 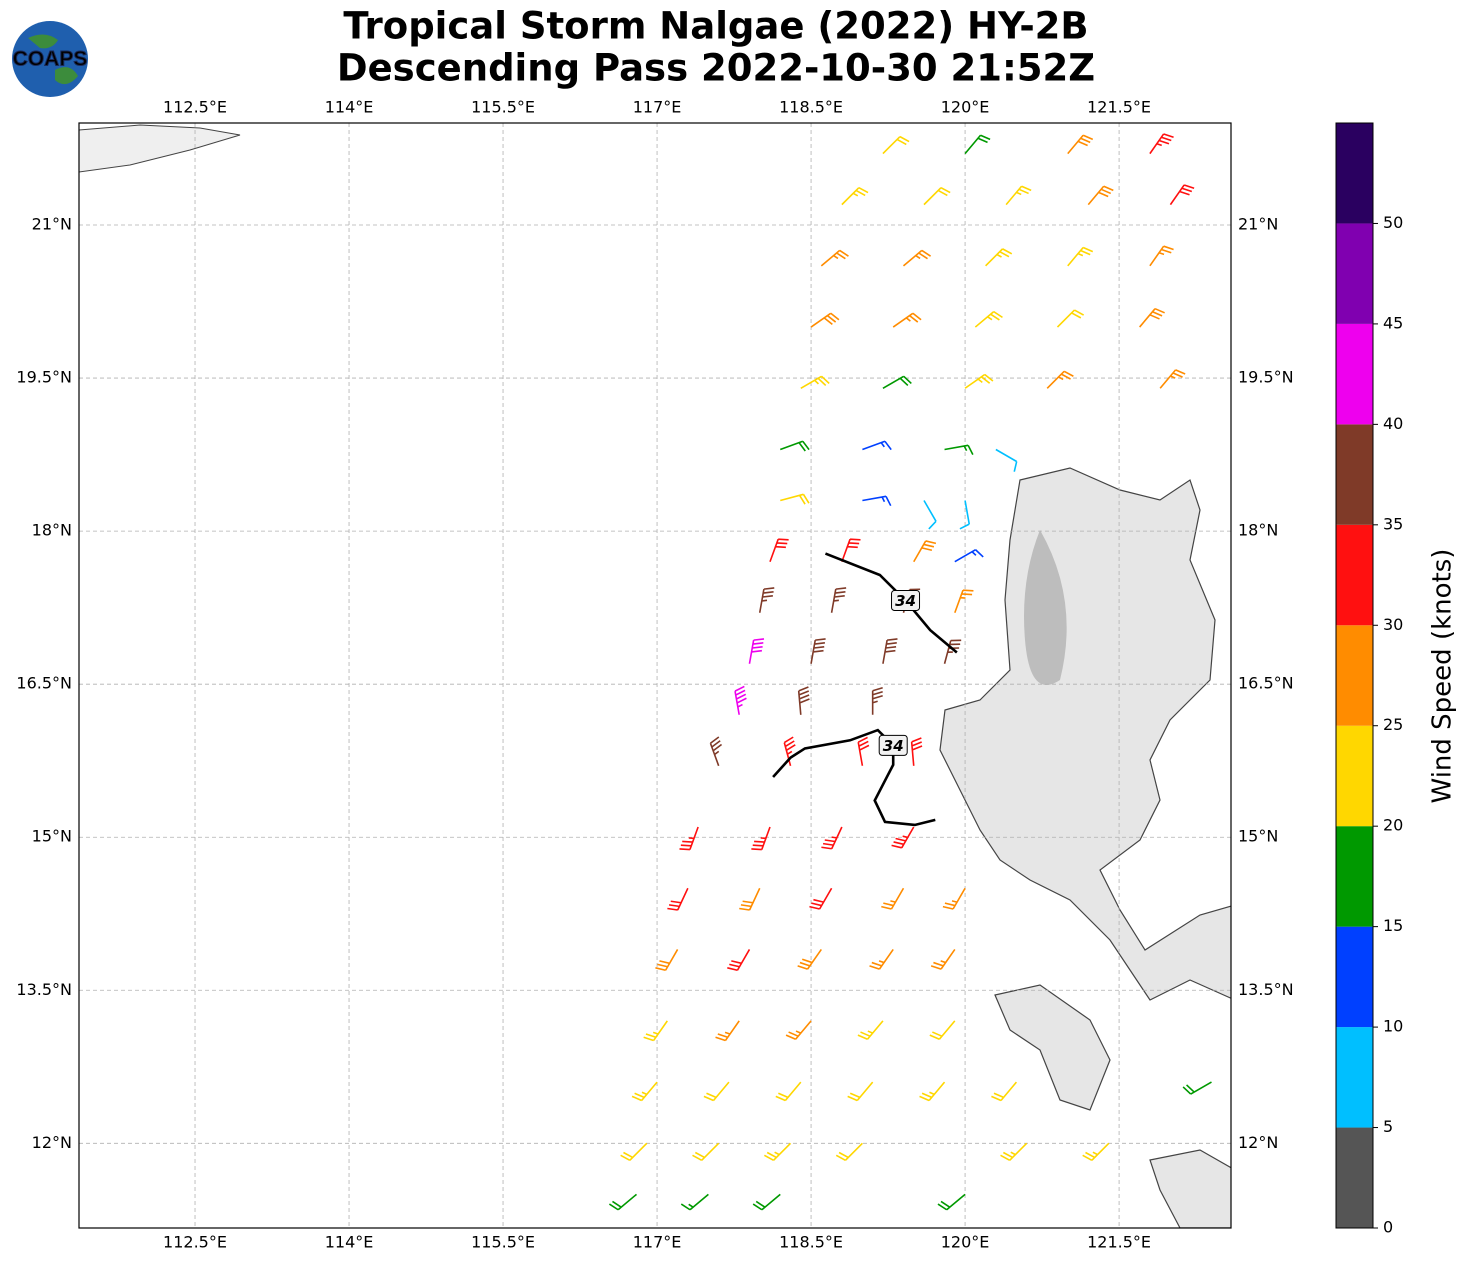 I want to click on y-tick-label: 18°N, so click(x=52, y=530).